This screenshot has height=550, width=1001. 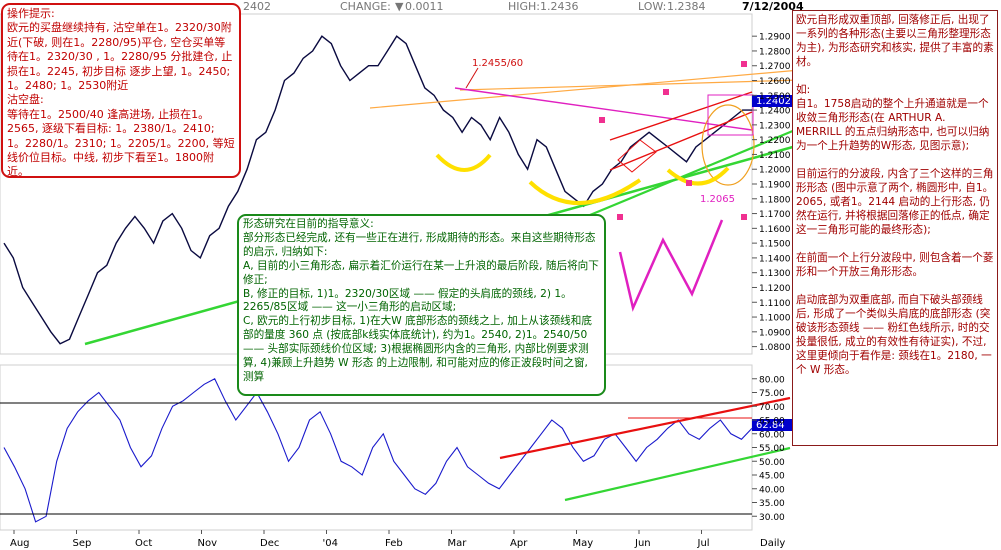 What do you see at coordinates (775, 186) in the screenshot?
I see `y-tick-label: 1.1900` at bounding box center [775, 186].